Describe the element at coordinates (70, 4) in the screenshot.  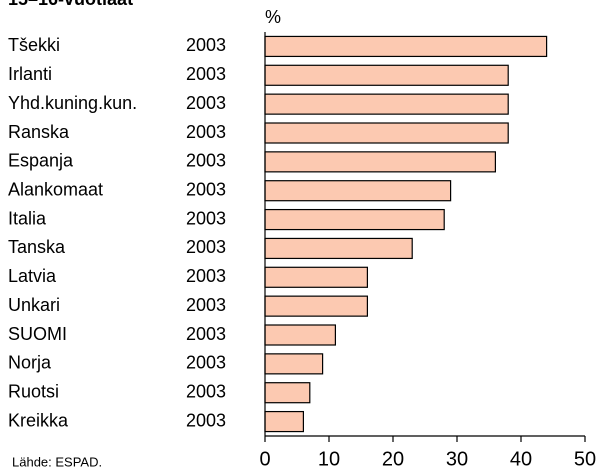
I see `chart-title: 15–16-vuotiaat` at that location.